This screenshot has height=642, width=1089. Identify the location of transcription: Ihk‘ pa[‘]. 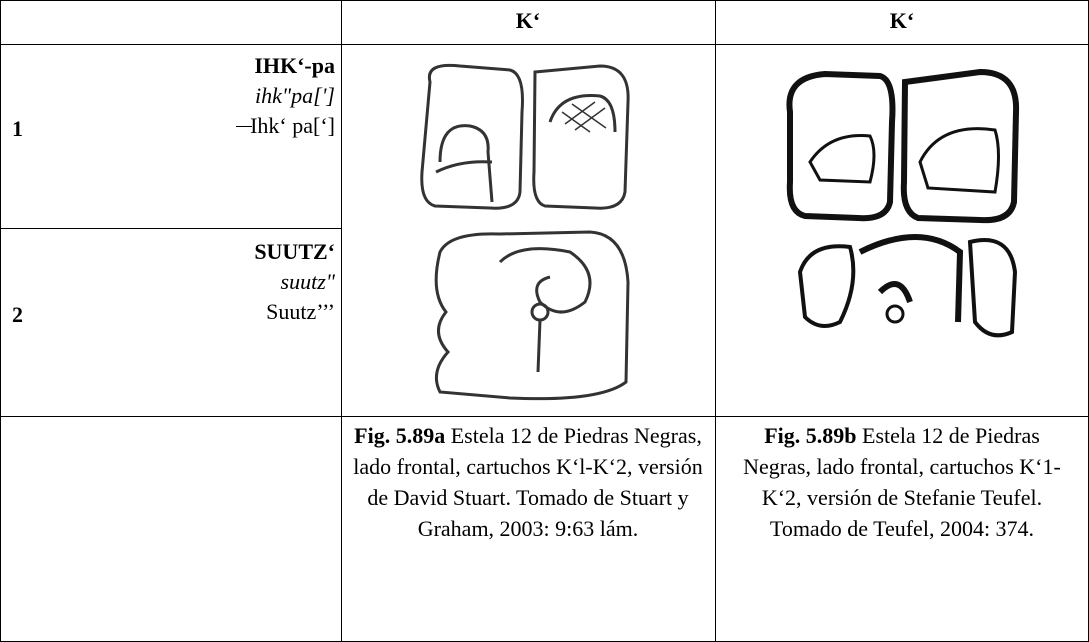
(292, 125).